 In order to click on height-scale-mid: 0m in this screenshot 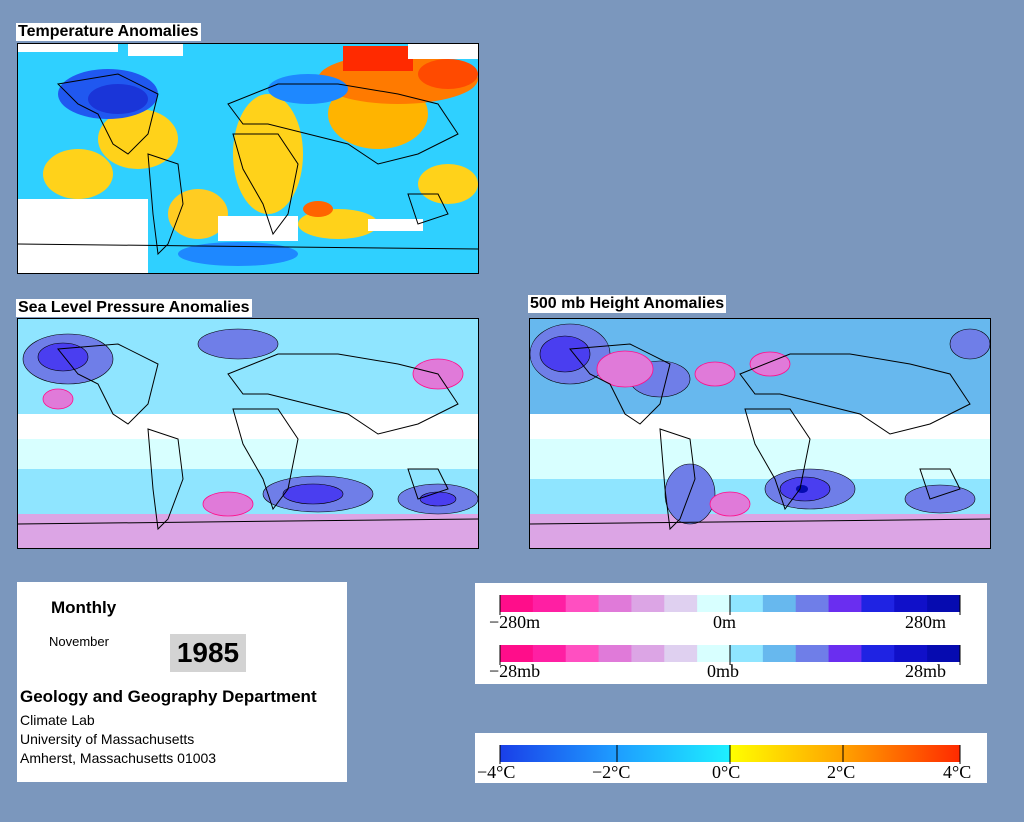, I will do `click(724, 622)`.